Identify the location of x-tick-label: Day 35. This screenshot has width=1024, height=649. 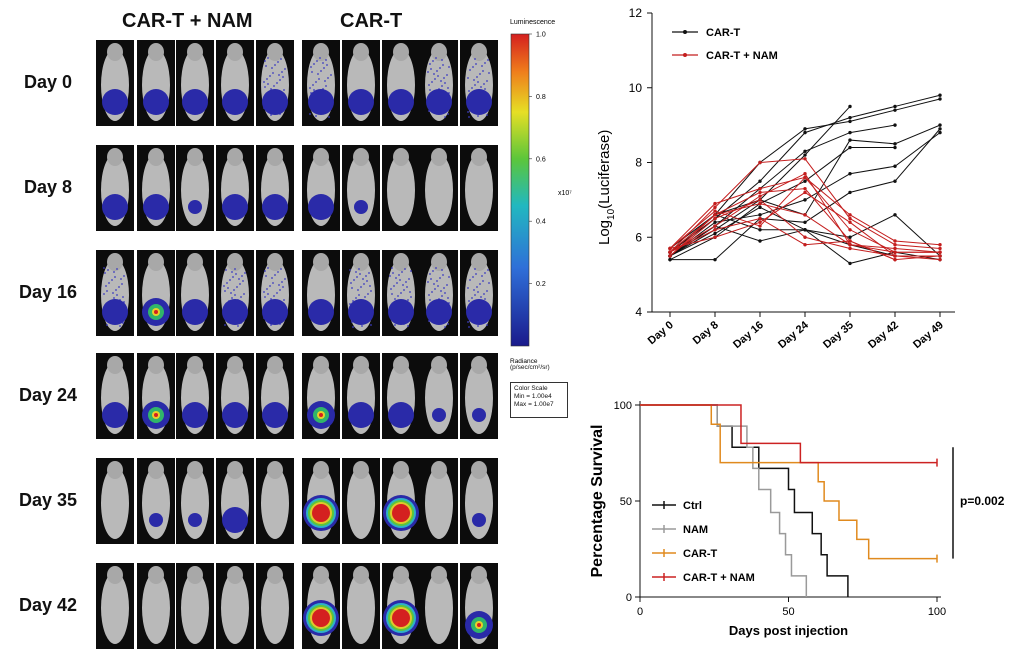
(838, 335).